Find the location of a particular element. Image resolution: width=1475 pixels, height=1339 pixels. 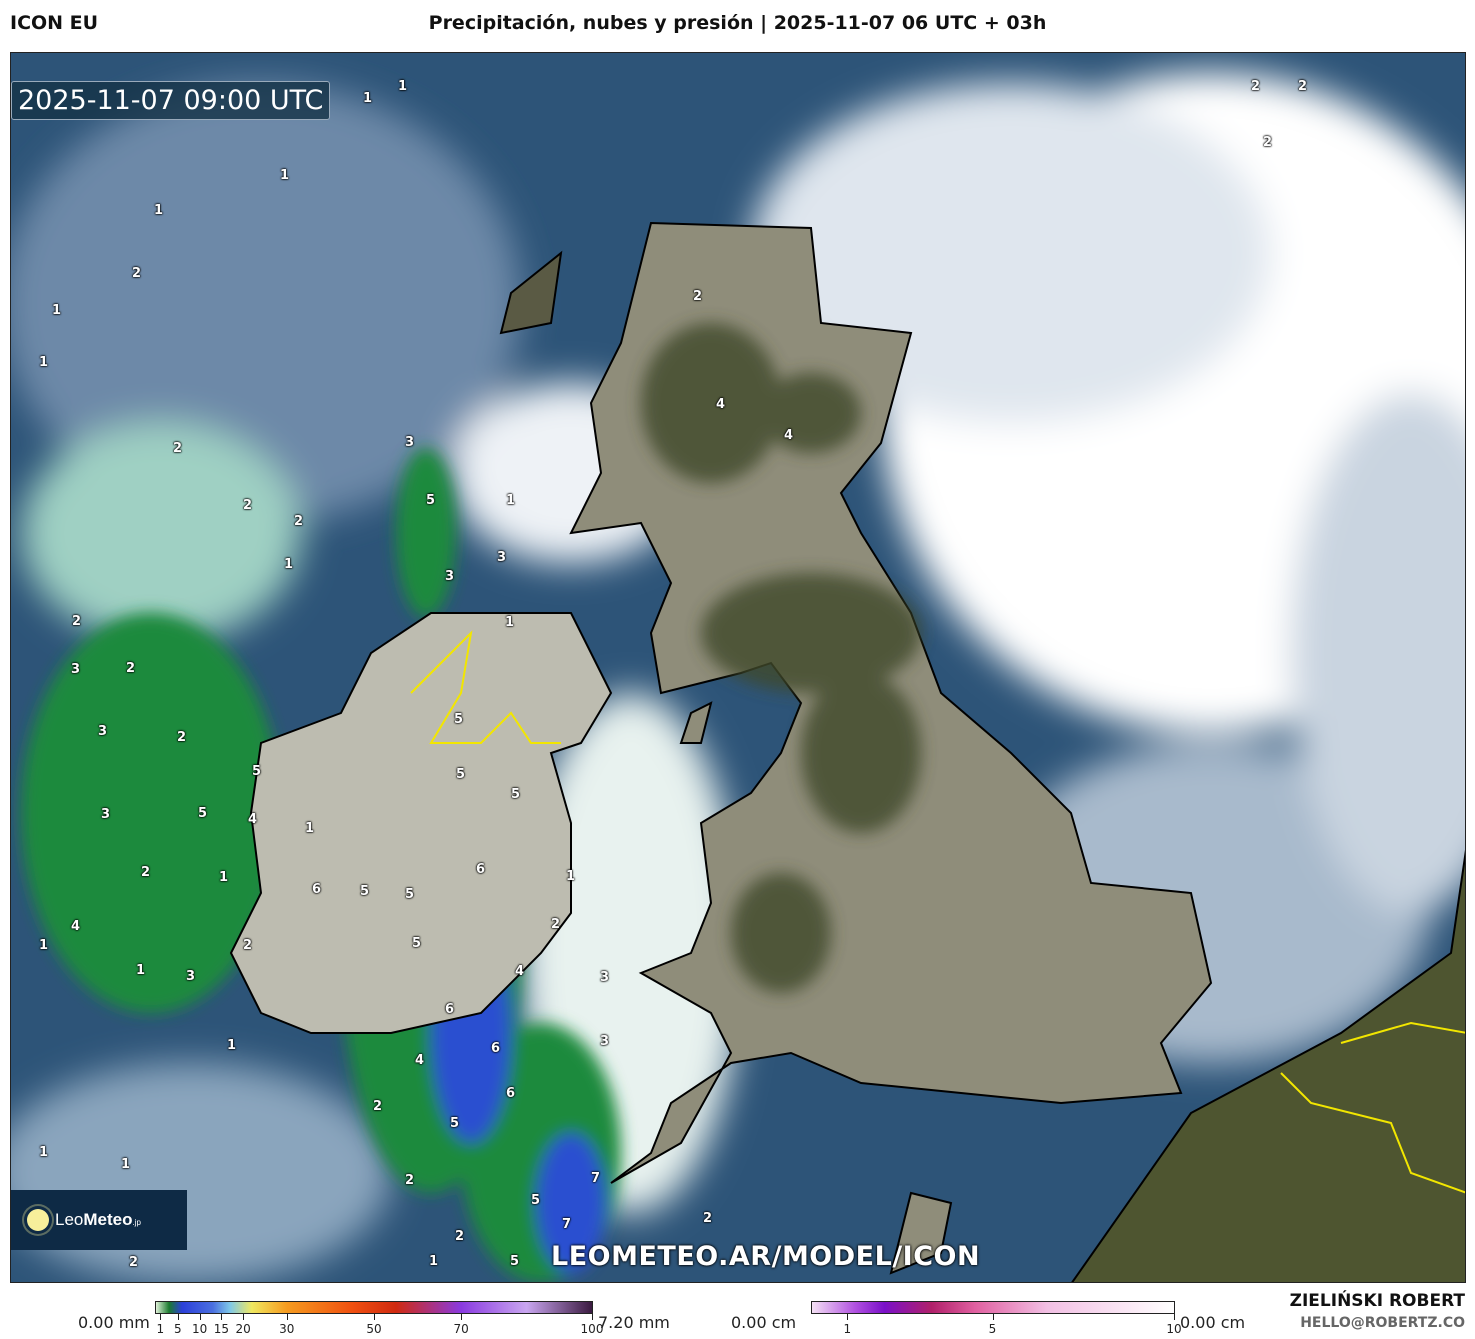

tick-label: 30 is located at coordinates (287, 1329).